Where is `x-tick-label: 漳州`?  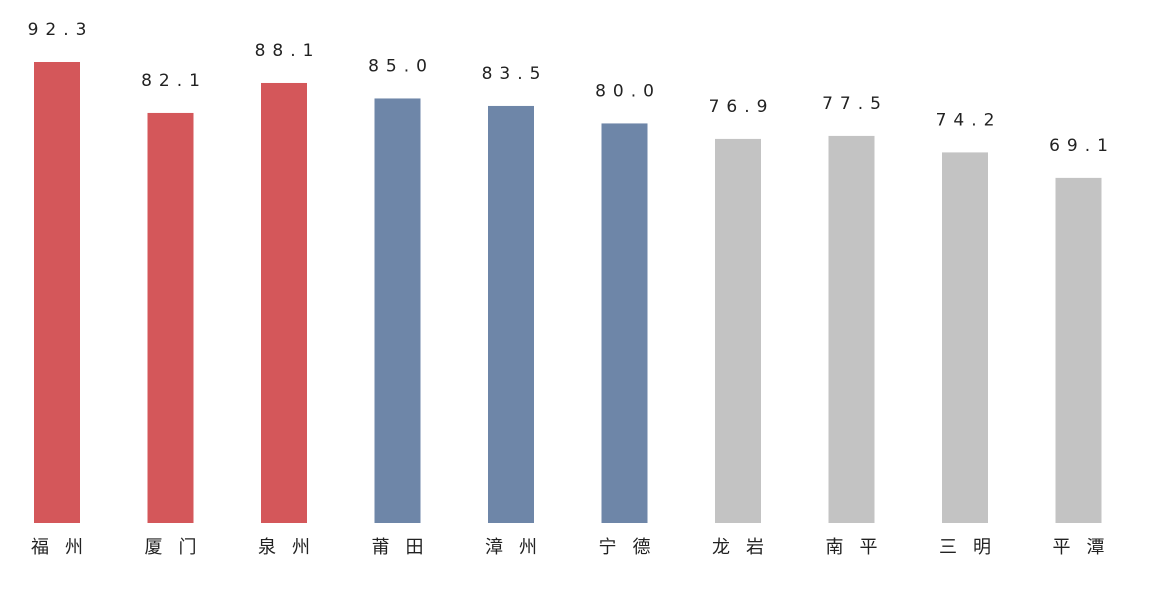 x-tick-label: 漳州 is located at coordinates (519, 547).